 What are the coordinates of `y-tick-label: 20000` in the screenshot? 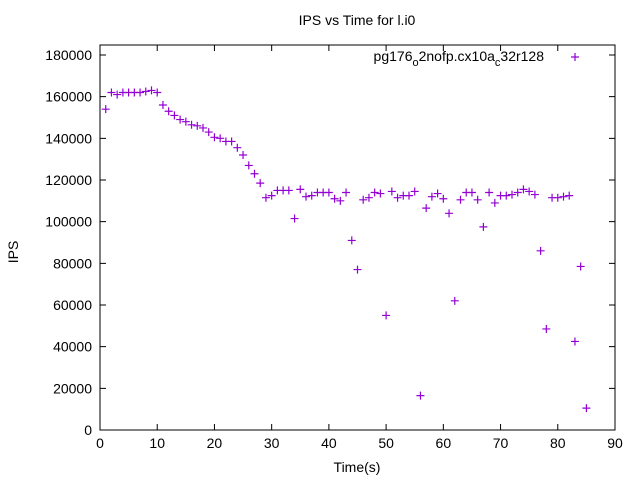 It's located at (72, 388).